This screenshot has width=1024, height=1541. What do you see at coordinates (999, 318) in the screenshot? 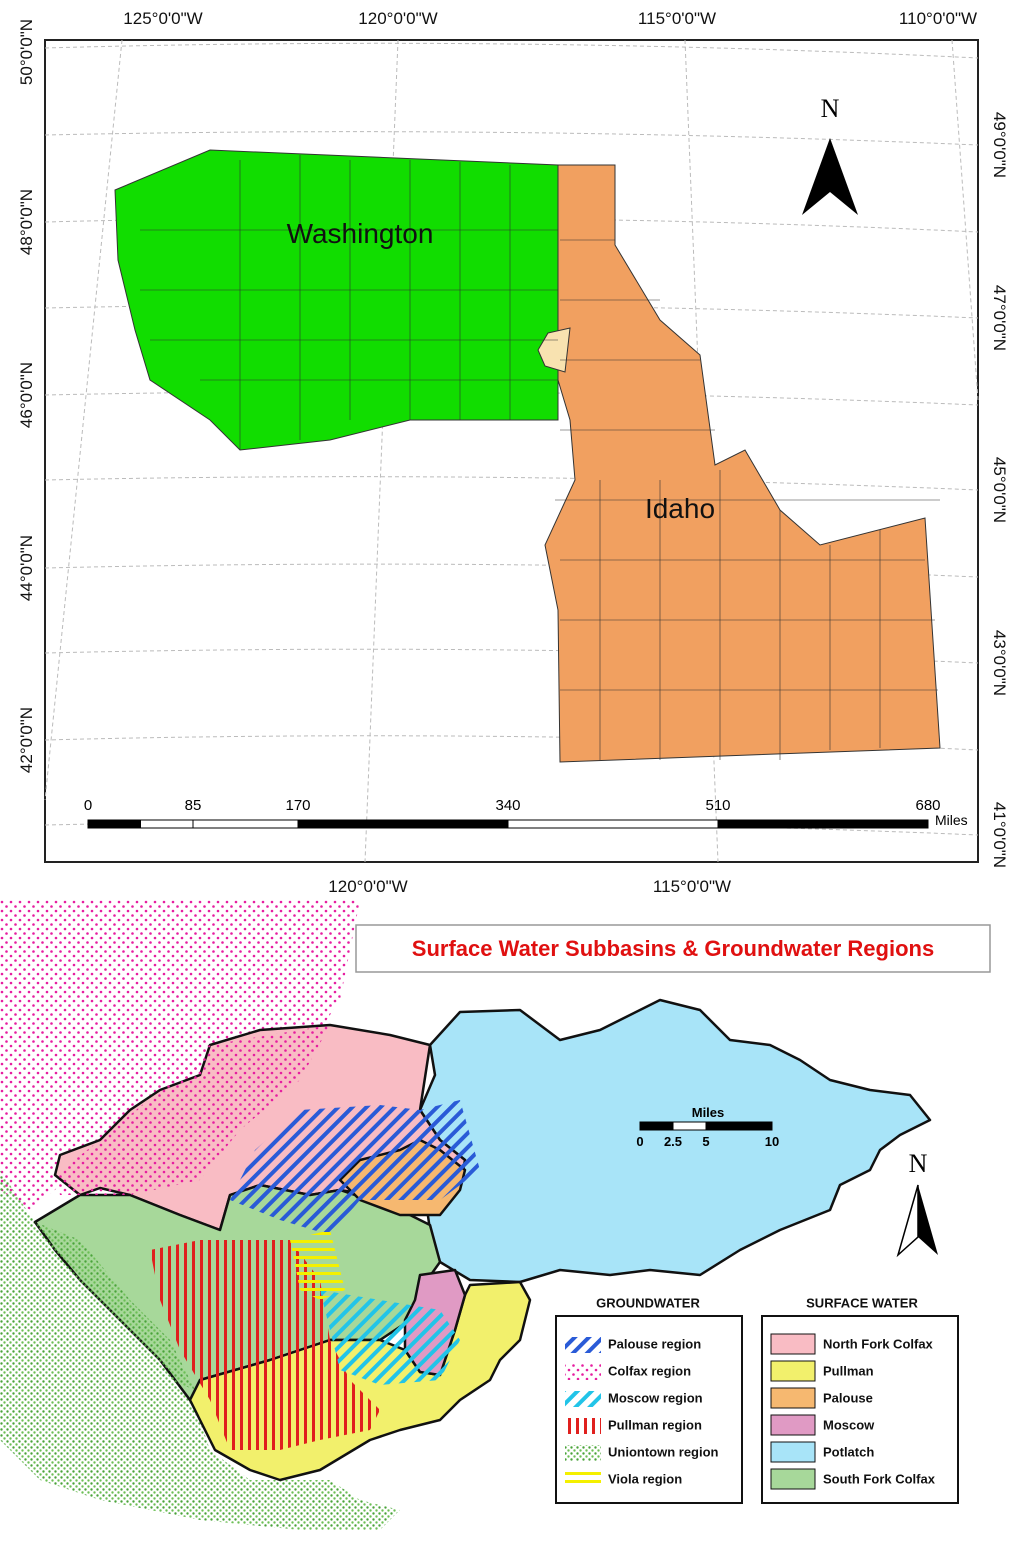
I see `lat-label: 47°0'0"N` at bounding box center [999, 318].